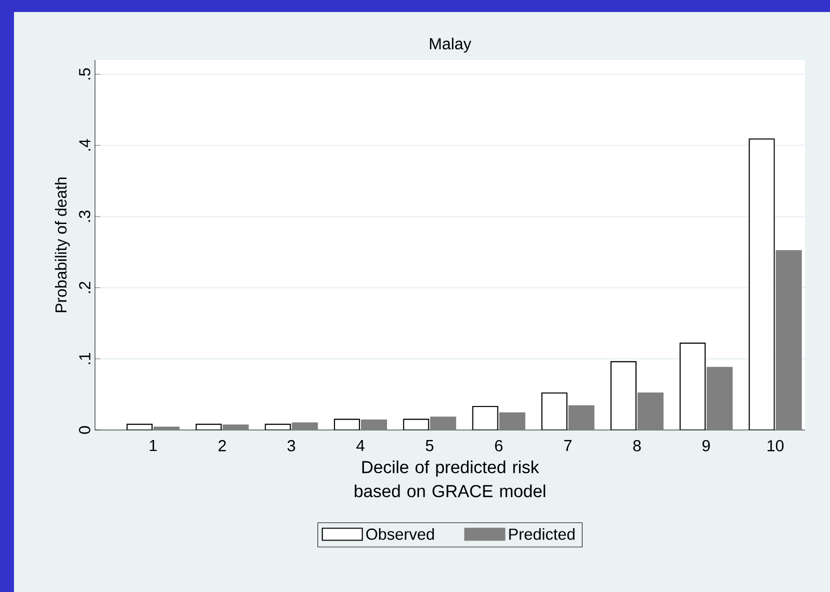 The height and width of the screenshot is (592, 830). Describe the element at coordinates (222, 446) in the screenshot. I see `x-tick-label: 2` at that location.